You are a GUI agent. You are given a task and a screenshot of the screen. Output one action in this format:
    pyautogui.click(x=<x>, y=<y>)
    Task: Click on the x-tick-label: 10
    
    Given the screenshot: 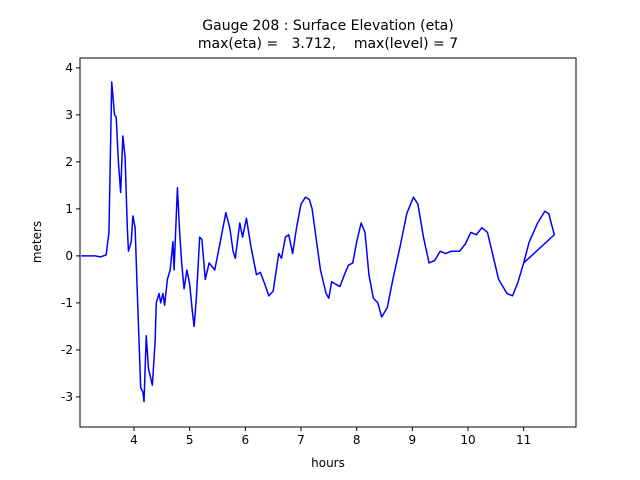 What is the action you would take?
    pyautogui.click(x=467, y=440)
    